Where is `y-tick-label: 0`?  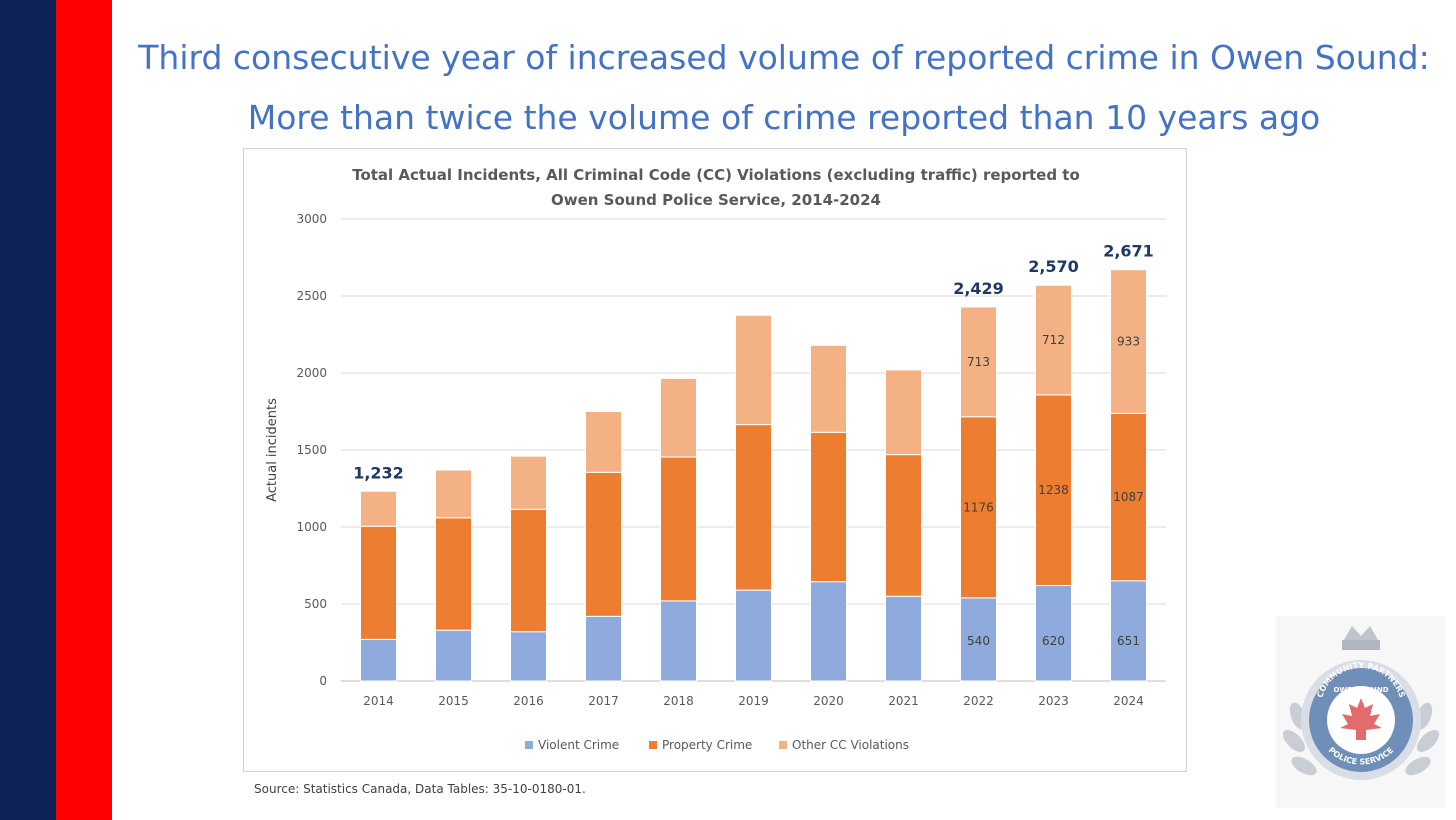 y-tick-label: 0 is located at coordinates (323, 681).